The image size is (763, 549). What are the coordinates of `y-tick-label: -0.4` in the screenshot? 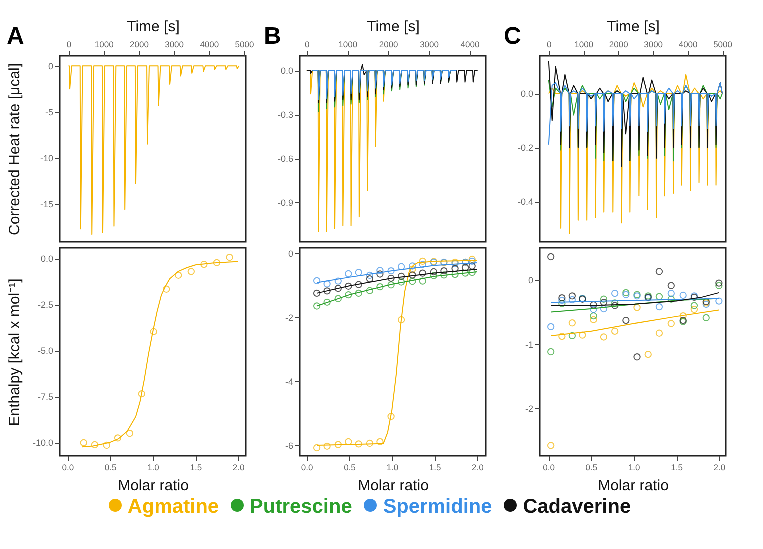 It's located at (526, 202).